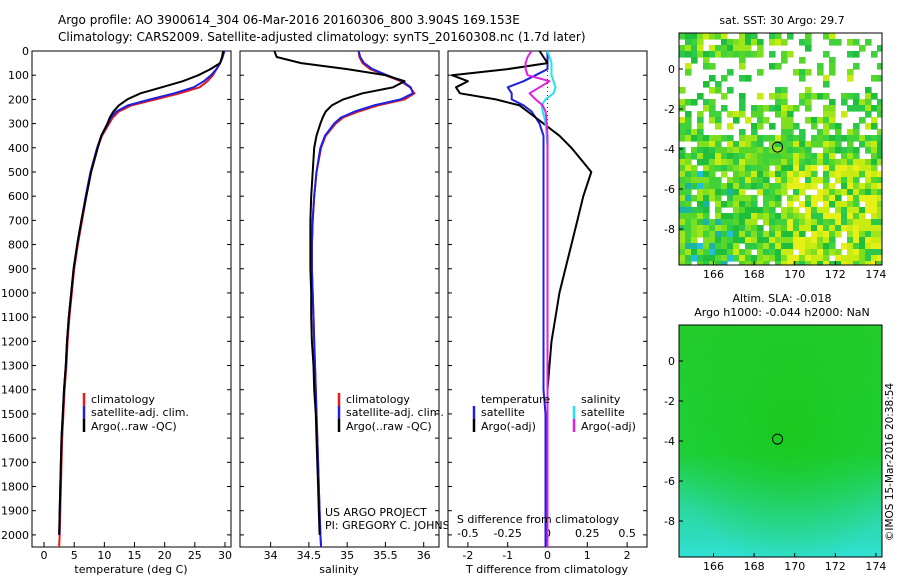  I want to click on depth-tick-label: 2000, so click(15, 535).